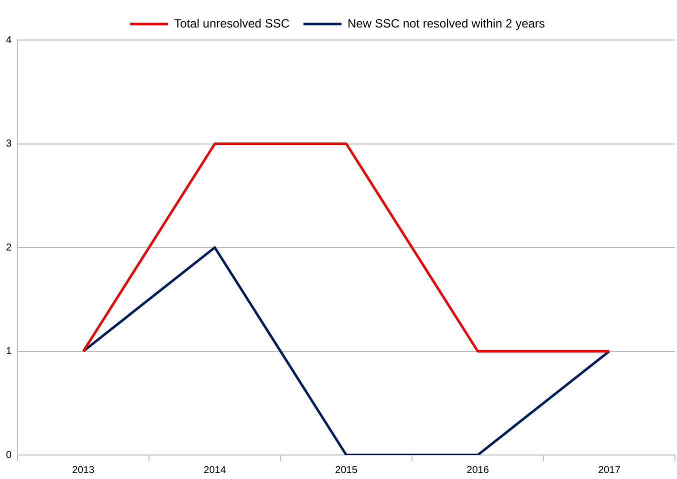 This screenshot has width=677, height=479. What do you see at coordinates (9, 455) in the screenshot?
I see `y-tick-label: 0` at bounding box center [9, 455].